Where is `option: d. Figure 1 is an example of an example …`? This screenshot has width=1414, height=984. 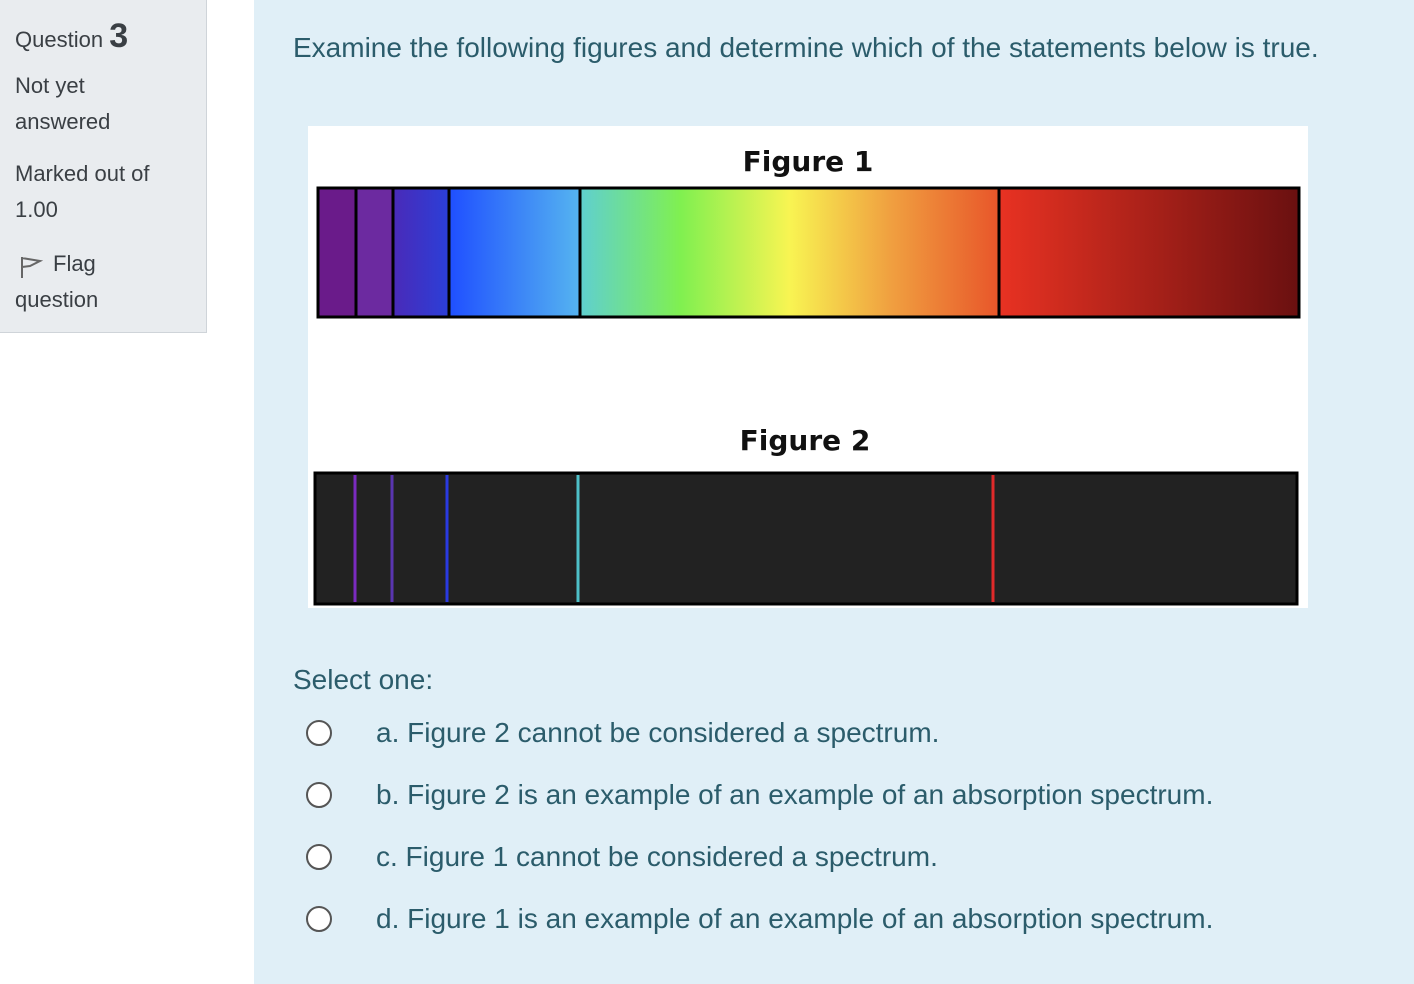 option: d. Figure 1 is an example of an example … is located at coordinates (856, 919).